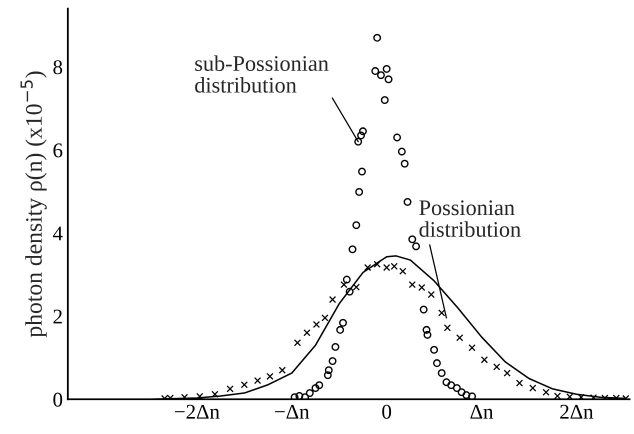 The width and height of the screenshot is (634, 434). I want to click on y-tick-label: 2, so click(57, 317).